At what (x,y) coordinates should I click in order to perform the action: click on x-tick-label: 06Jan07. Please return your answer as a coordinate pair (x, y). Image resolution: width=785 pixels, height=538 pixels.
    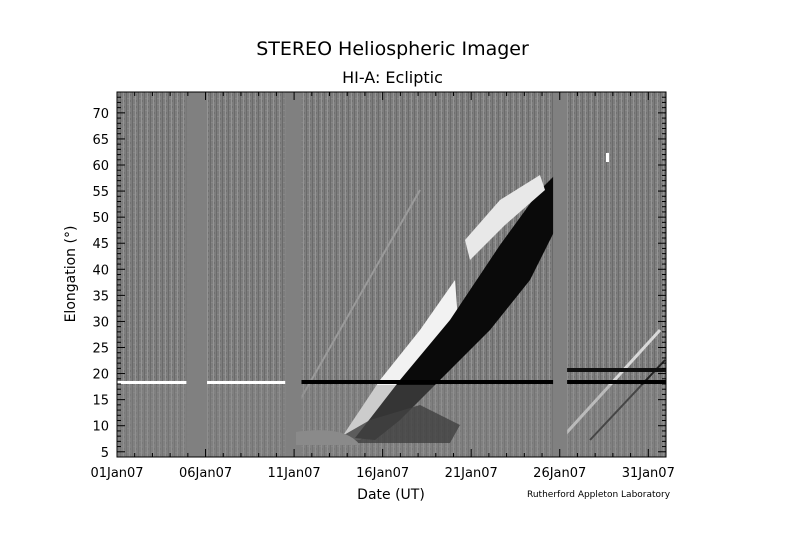
    Looking at the image, I should click on (205, 473).